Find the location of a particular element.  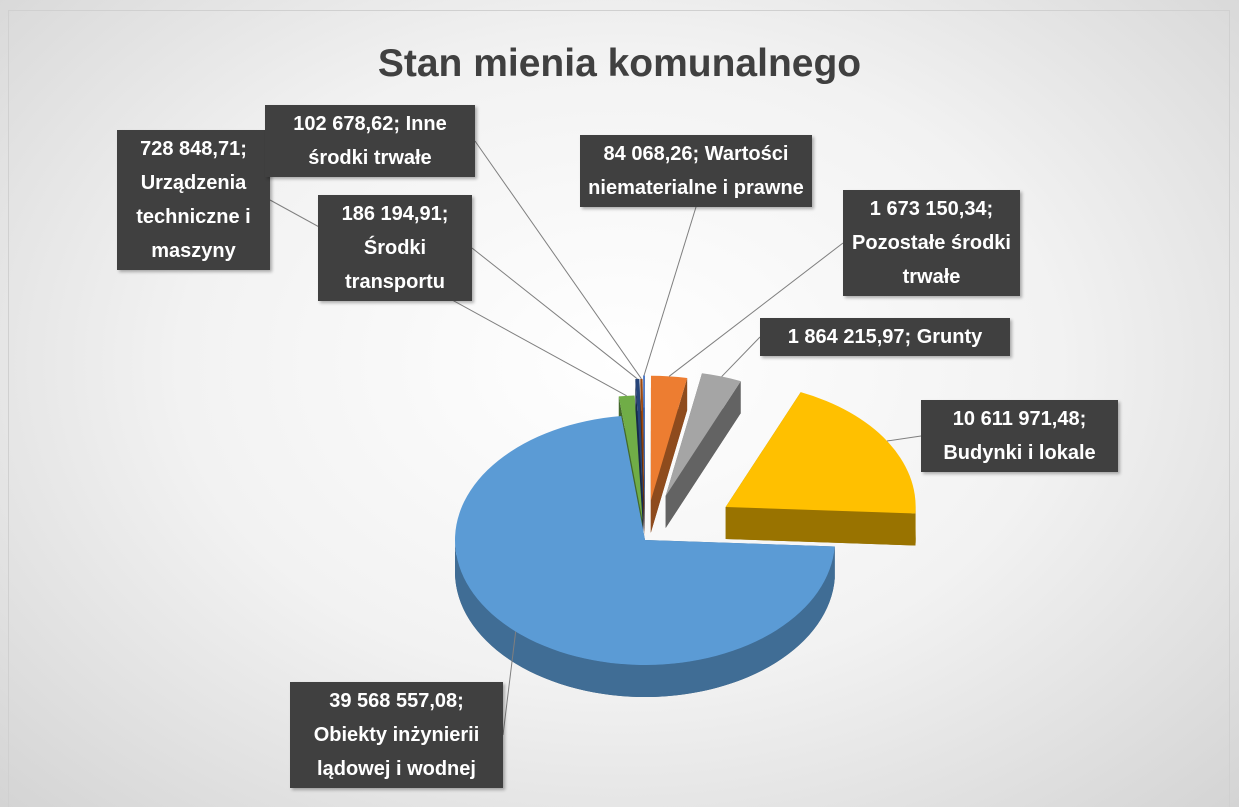

slice-tops is located at coordinates (685, 519).